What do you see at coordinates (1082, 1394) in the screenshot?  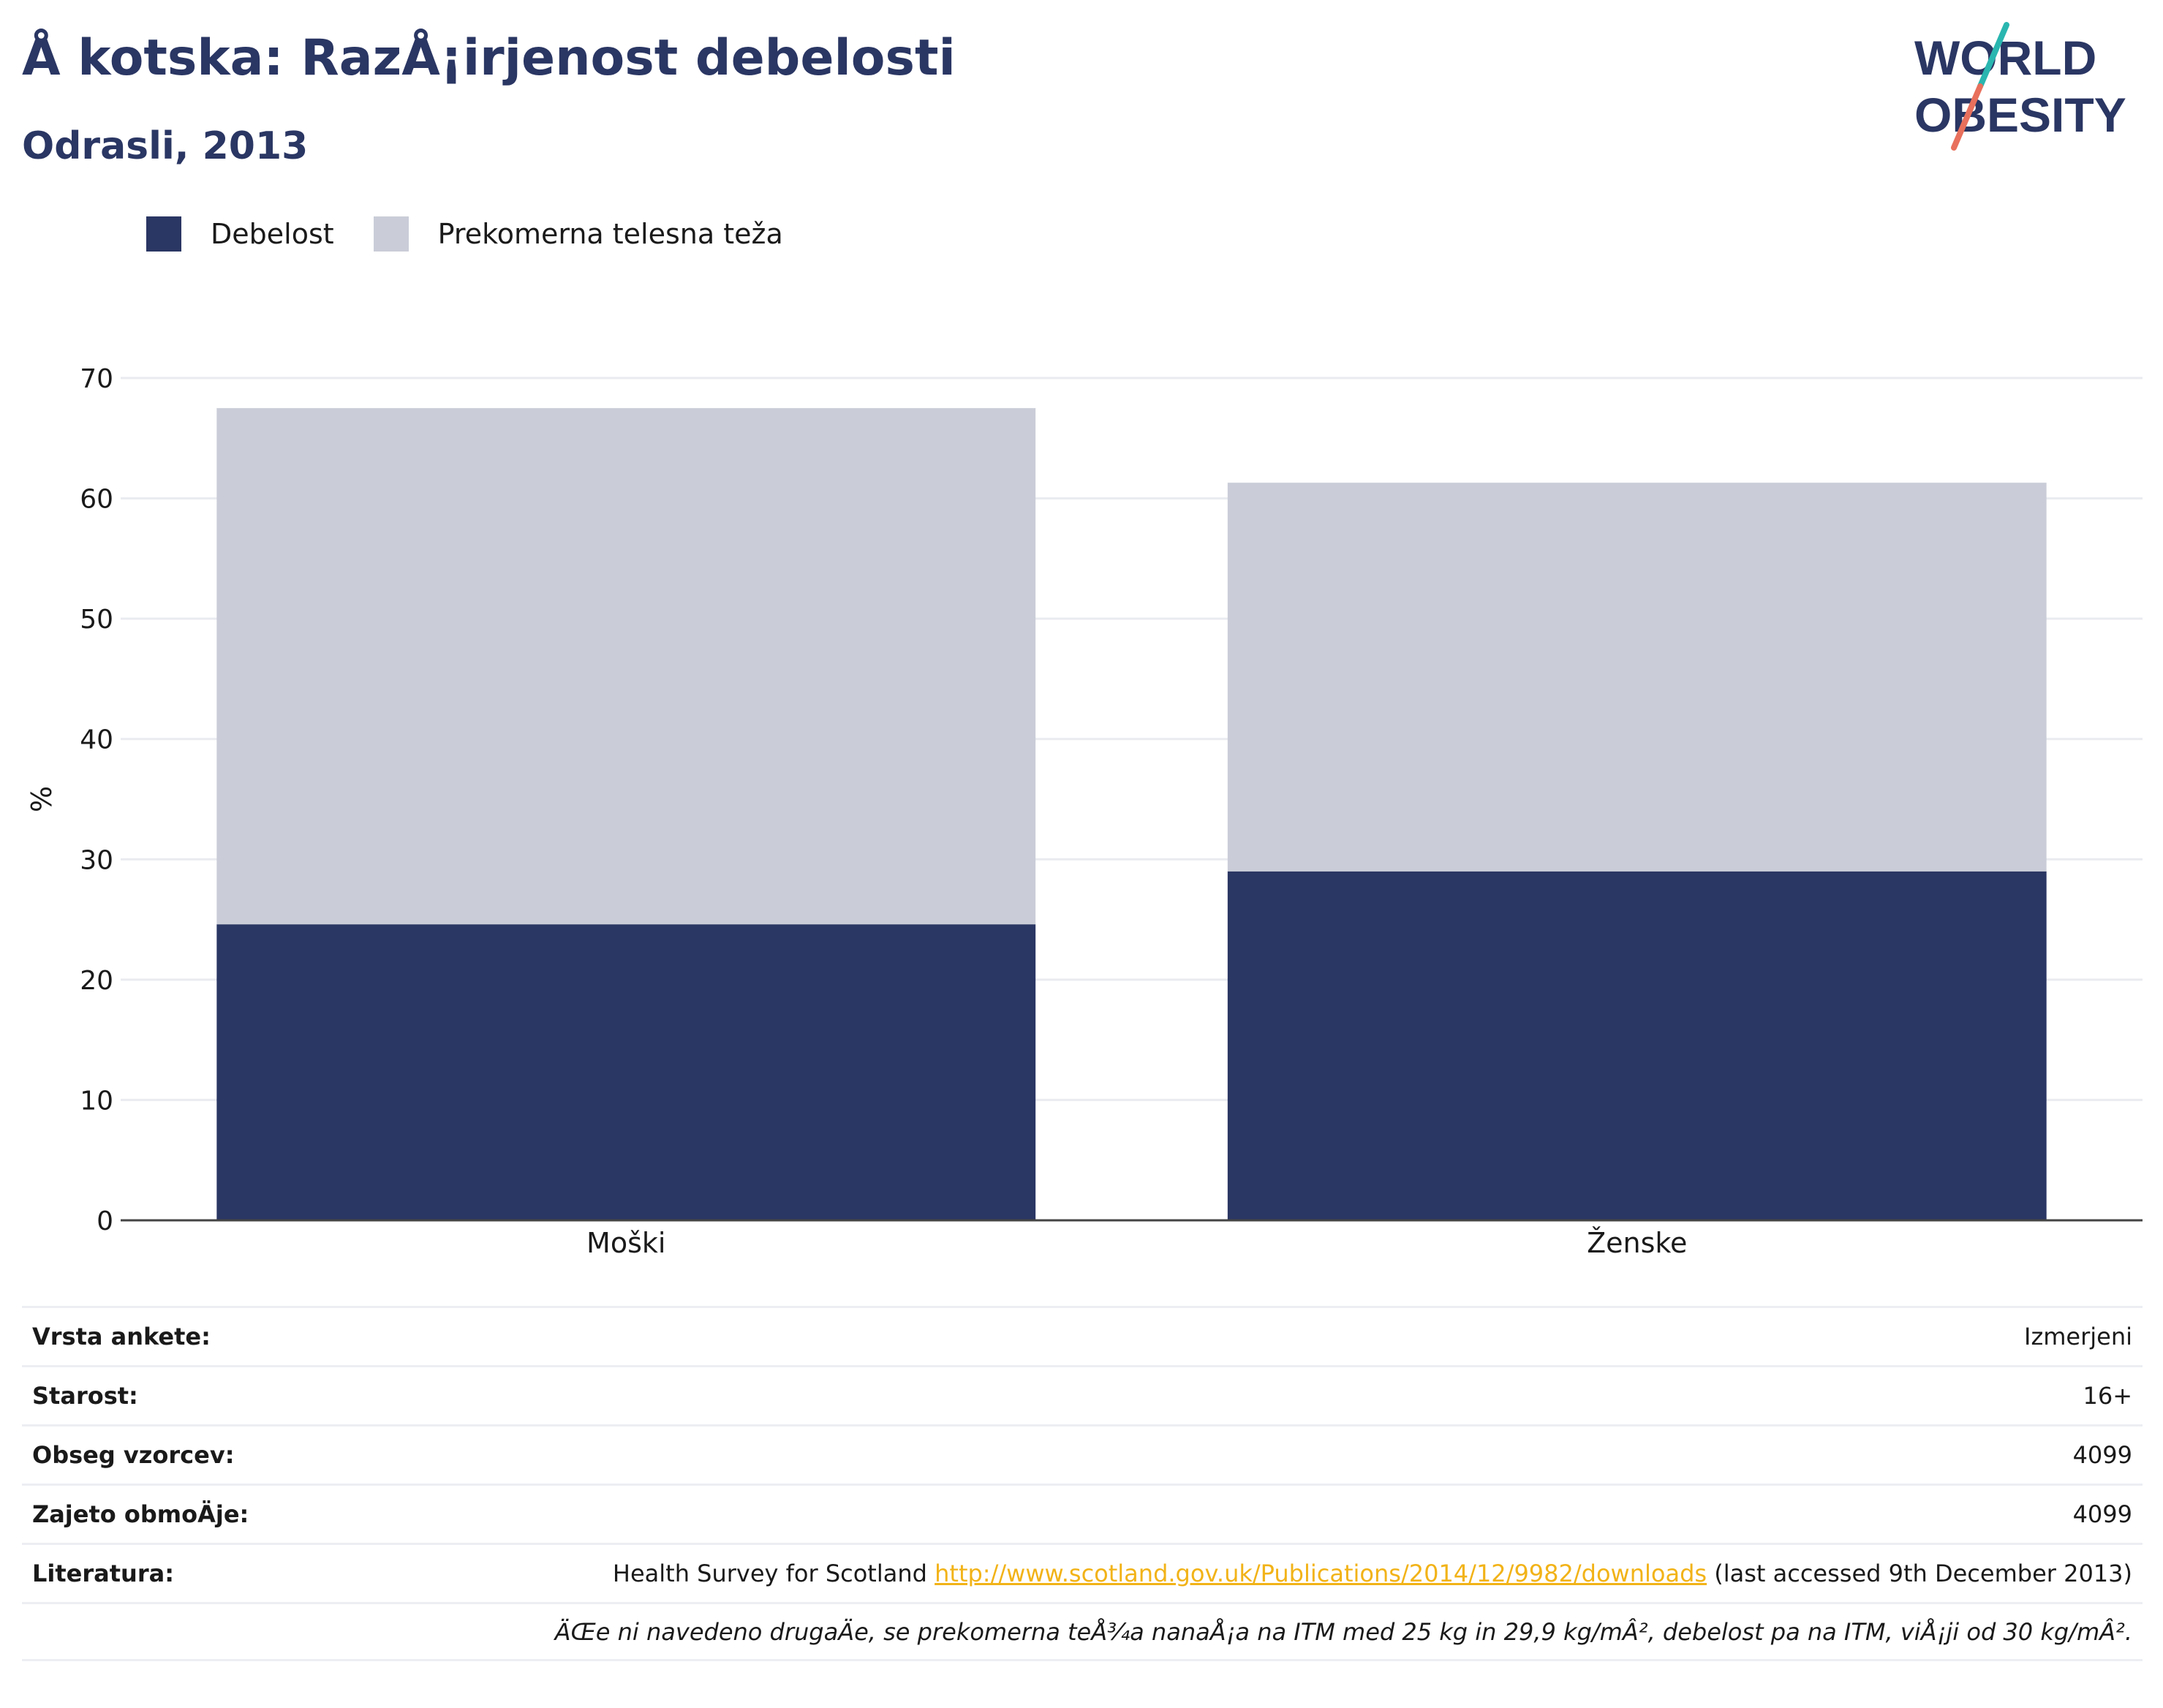 I see `info-row-age: Starost: 16+` at bounding box center [1082, 1394].